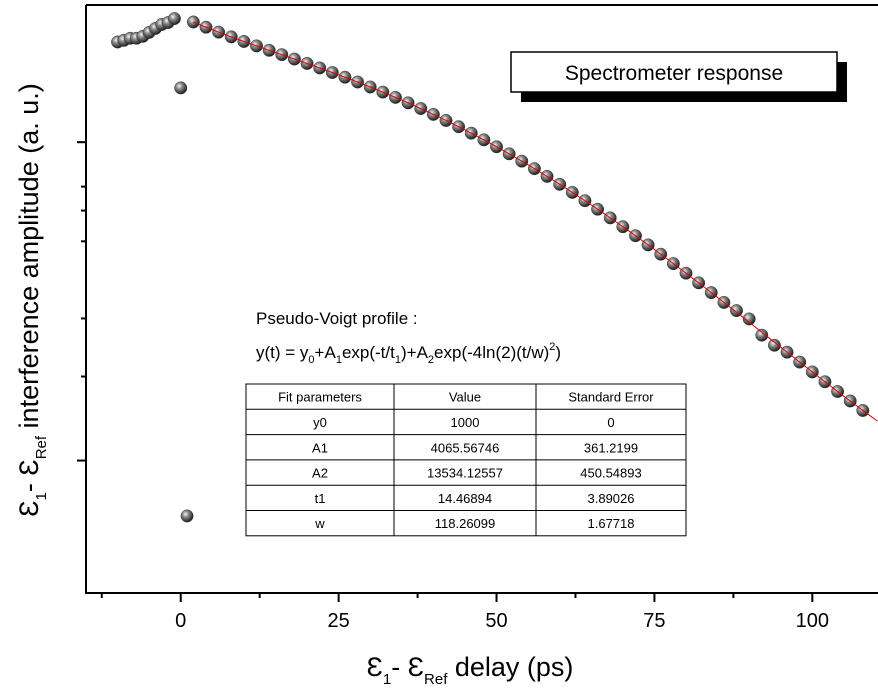  What do you see at coordinates (610, 473) in the screenshot?
I see `table-cell: 450.54893` at bounding box center [610, 473].